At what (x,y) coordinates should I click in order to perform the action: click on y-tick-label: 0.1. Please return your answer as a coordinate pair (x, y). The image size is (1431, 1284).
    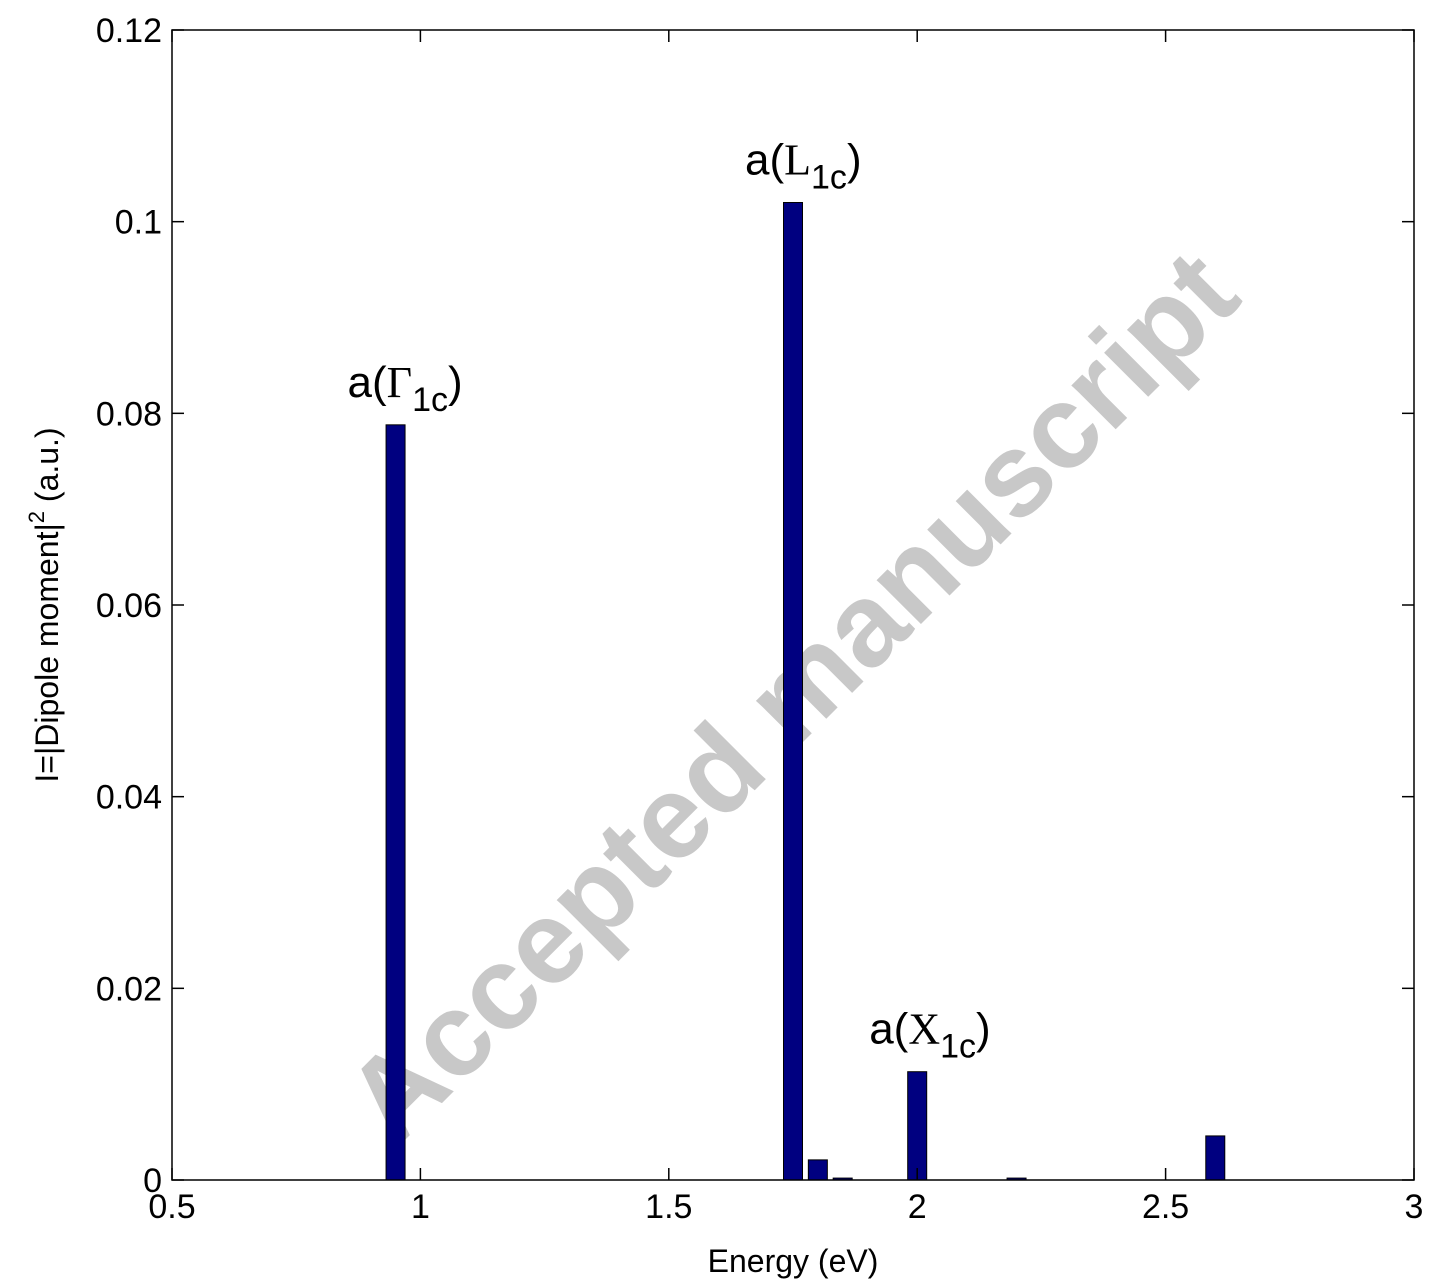
    Looking at the image, I should click on (138, 223).